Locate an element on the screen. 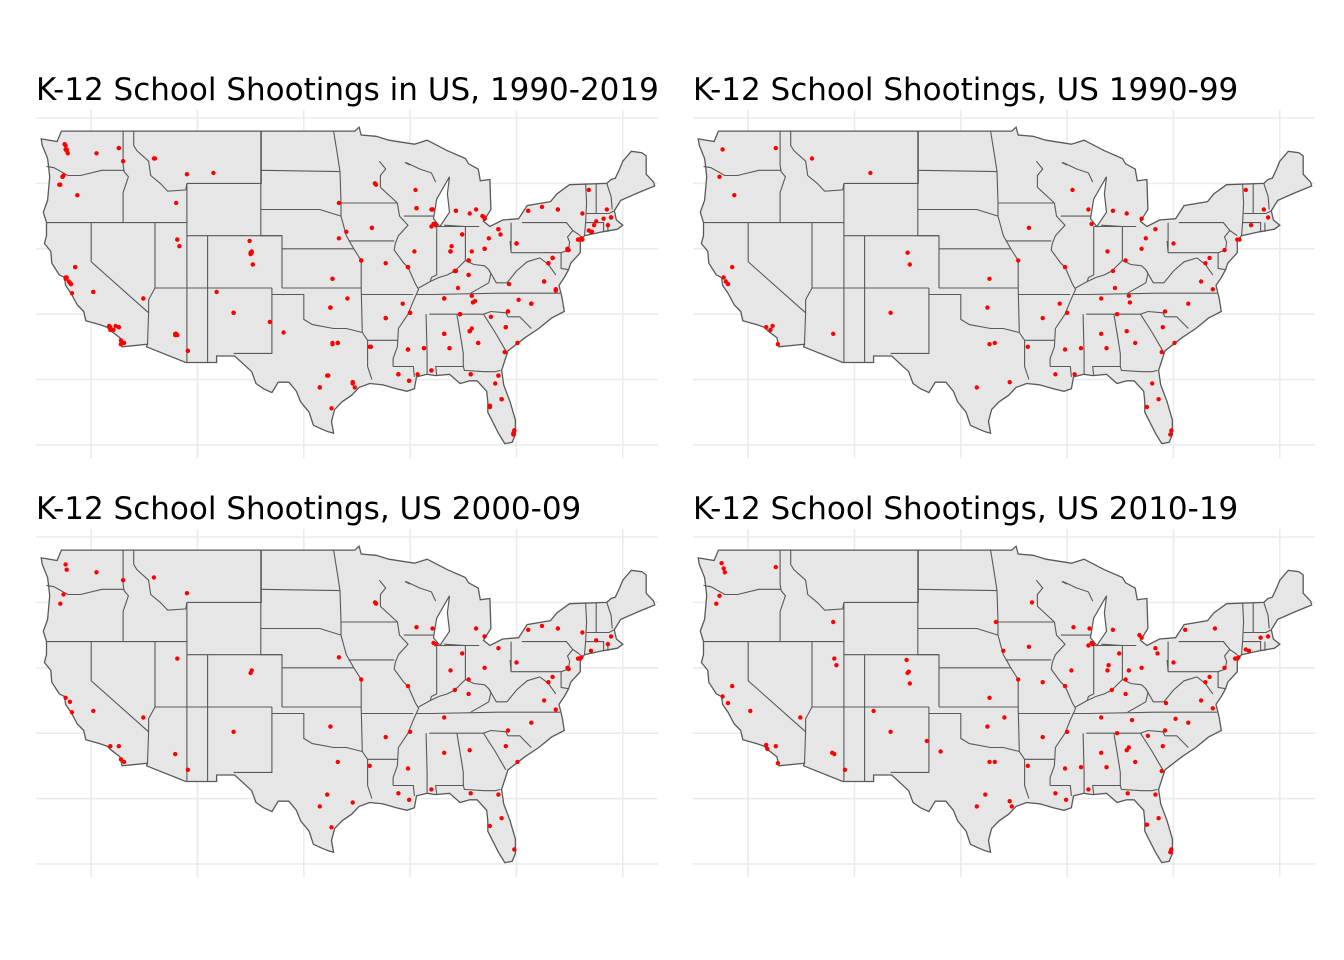 The image size is (1344, 960). panel-title: K-12 School Shootings in US, 1990-2019 is located at coordinates (347, 90).